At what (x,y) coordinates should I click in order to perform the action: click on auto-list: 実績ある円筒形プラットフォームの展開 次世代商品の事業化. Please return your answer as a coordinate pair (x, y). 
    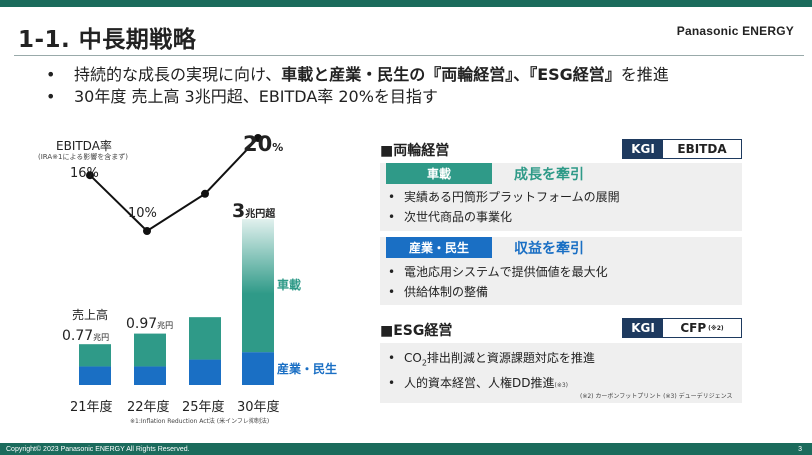
    Looking at the image, I should click on (503, 207).